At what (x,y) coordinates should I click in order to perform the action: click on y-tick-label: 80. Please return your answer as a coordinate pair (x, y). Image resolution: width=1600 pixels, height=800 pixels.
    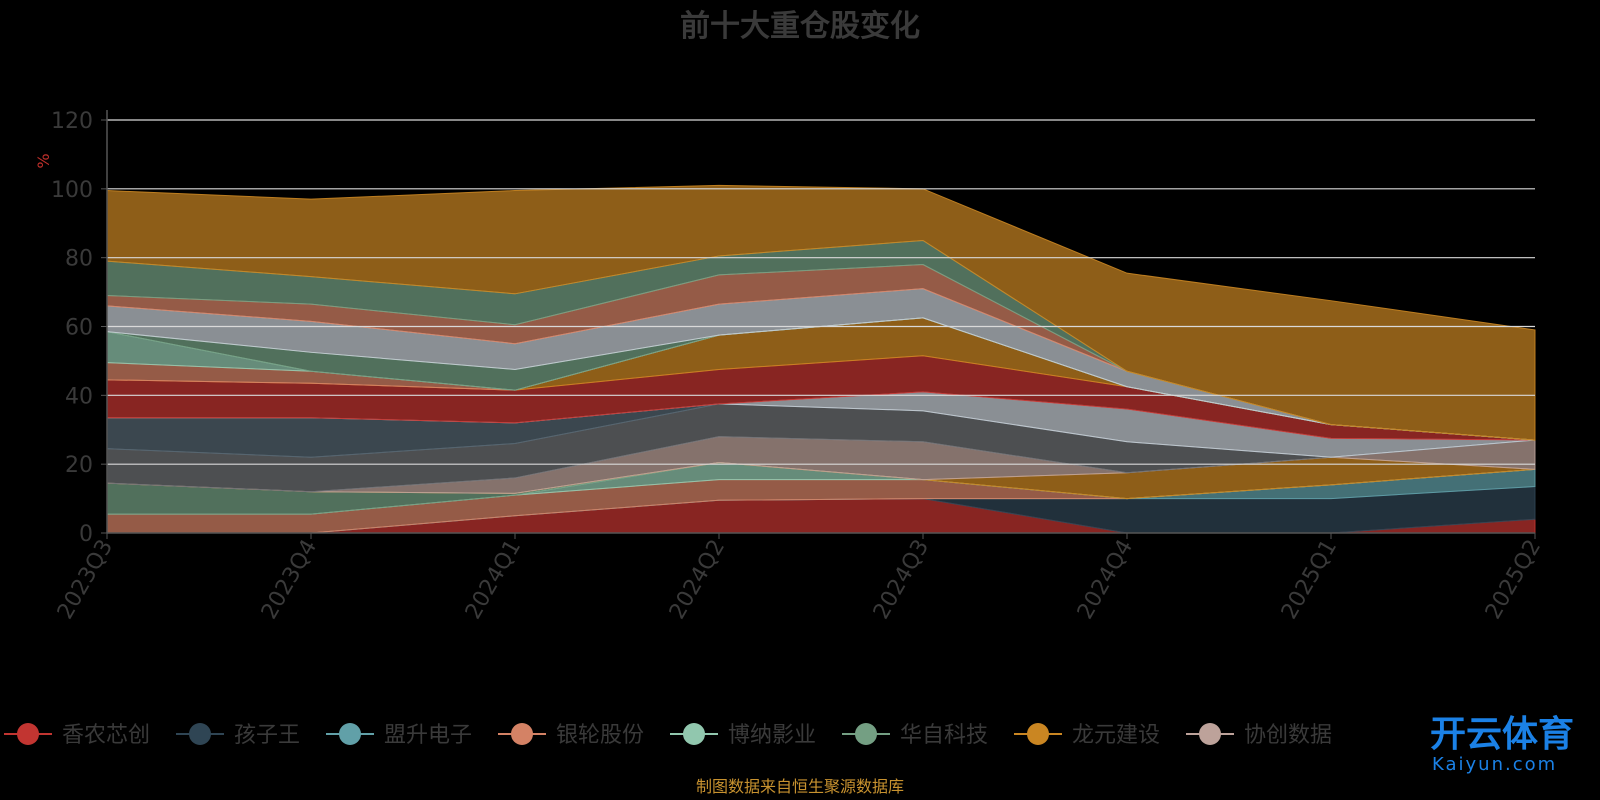
    Looking at the image, I should click on (79, 259).